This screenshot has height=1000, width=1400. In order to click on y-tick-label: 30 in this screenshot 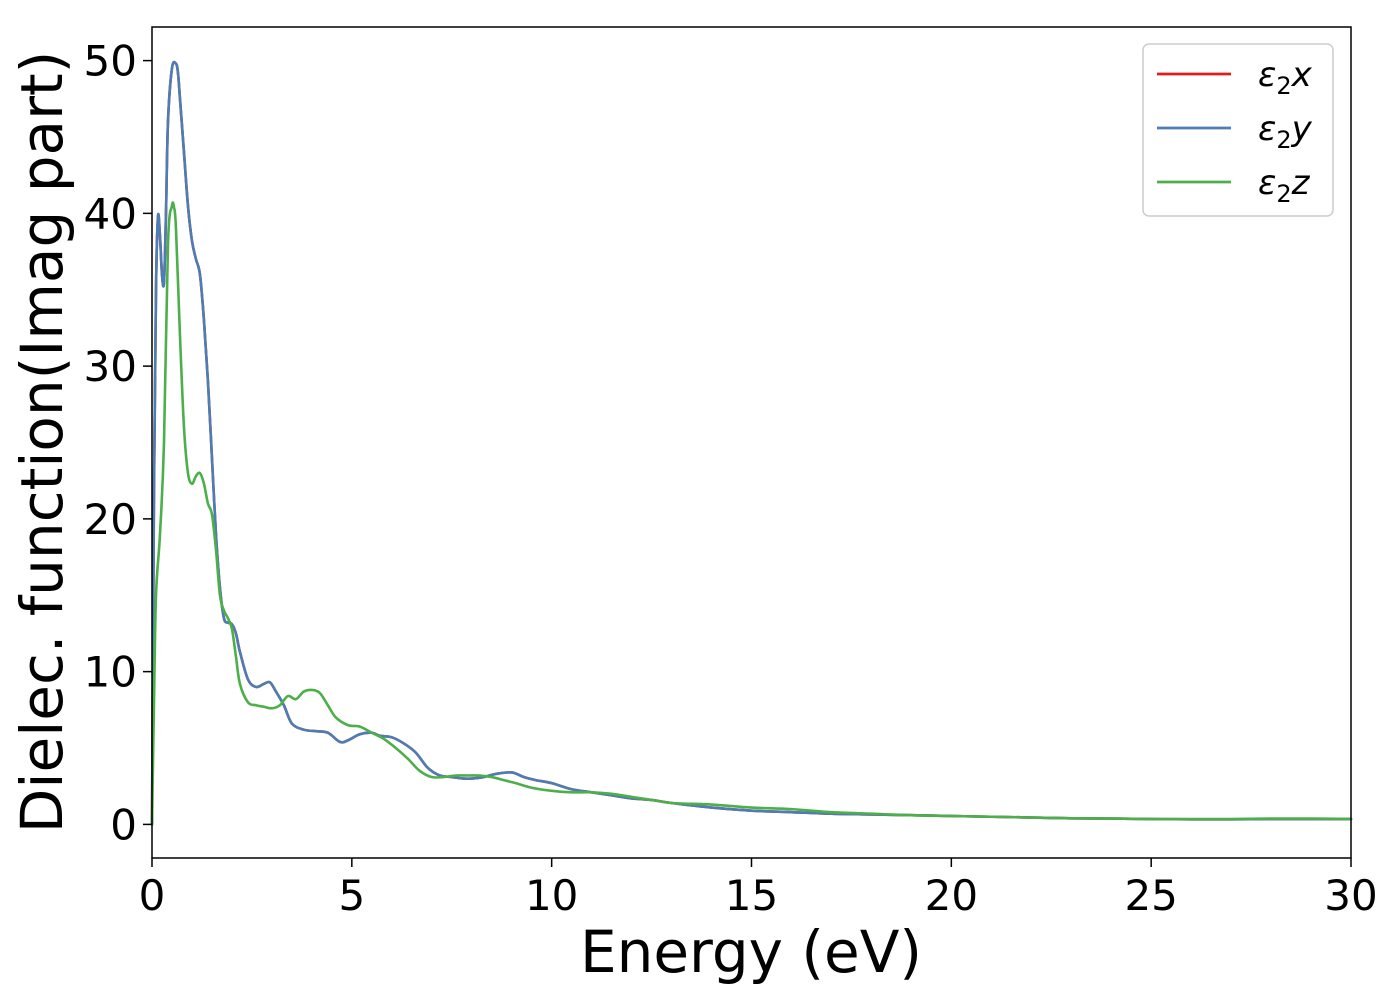, I will do `click(110, 366)`.